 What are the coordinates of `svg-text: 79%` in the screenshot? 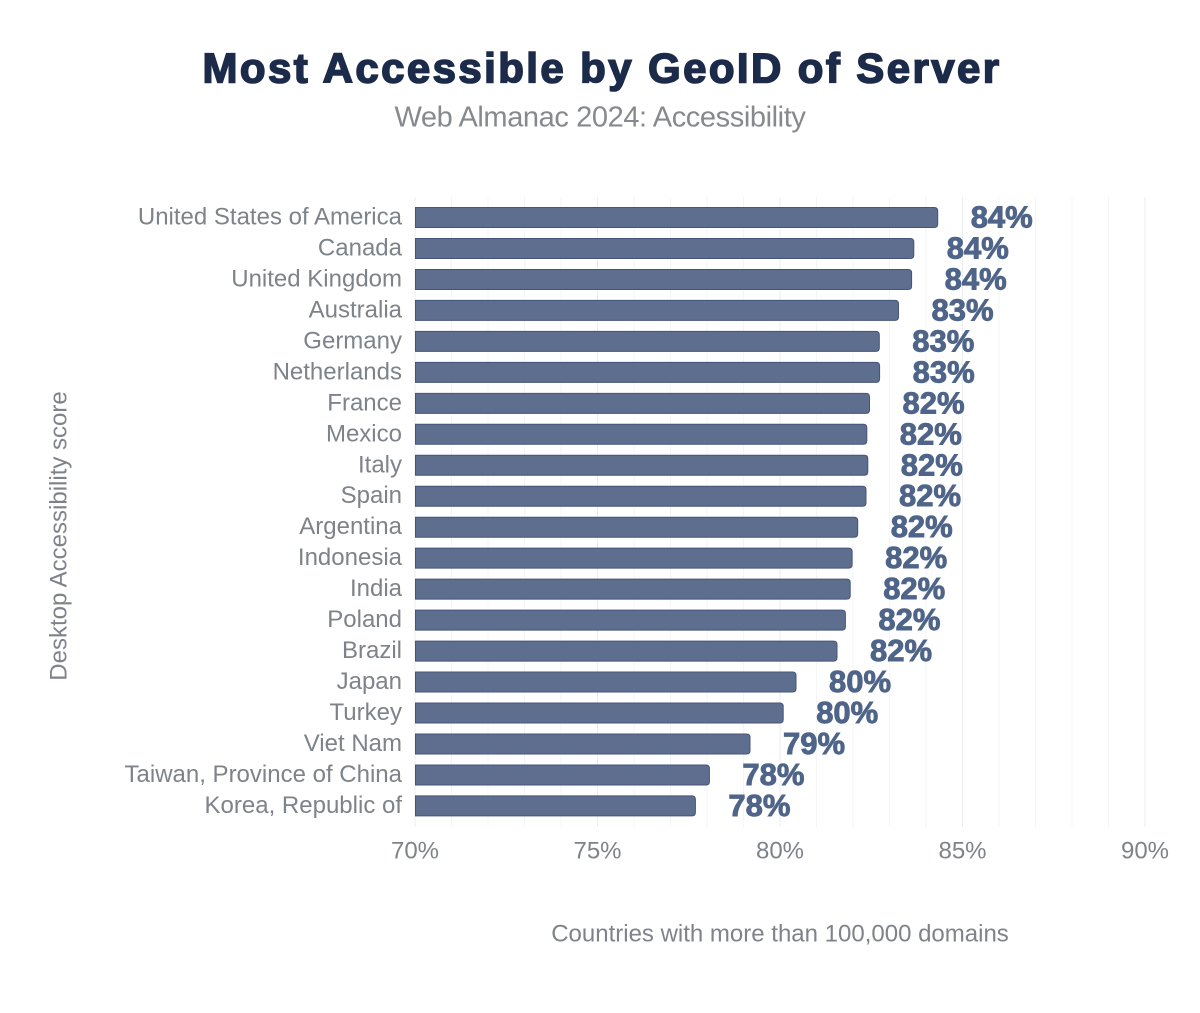 It's located at (814, 743).